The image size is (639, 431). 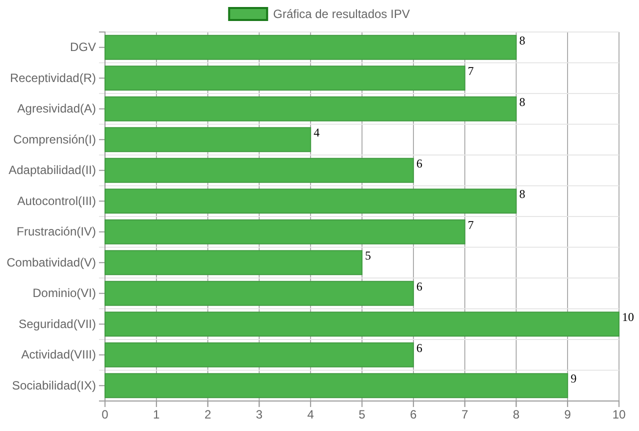 I want to click on y-tick-label: DGV, so click(x=83, y=47).